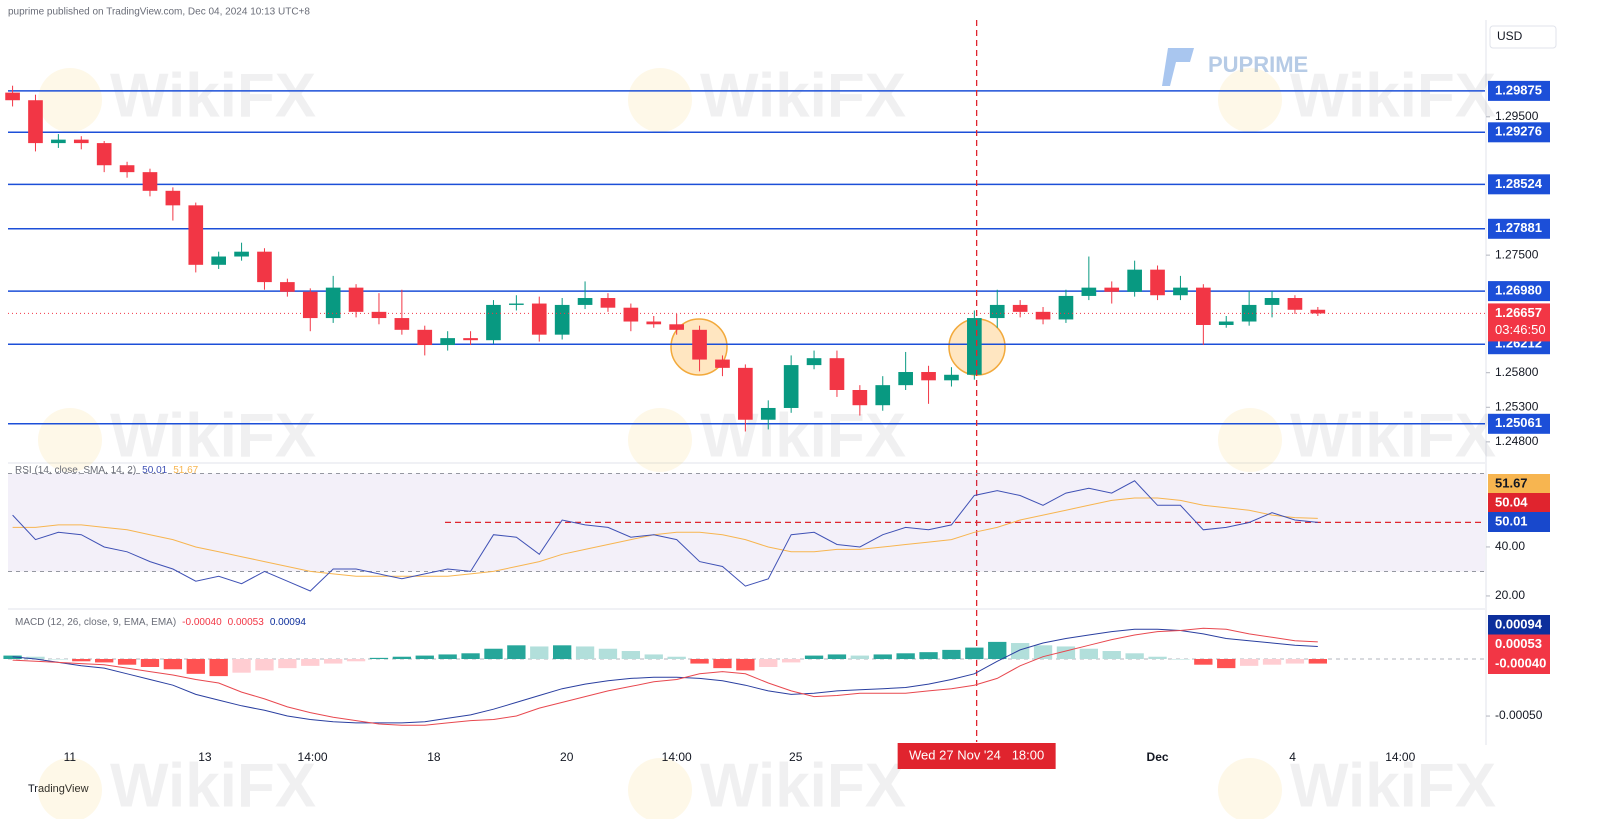  I want to click on pane-title: RSI (14, close, SMA, 14, 2), so click(75, 470).